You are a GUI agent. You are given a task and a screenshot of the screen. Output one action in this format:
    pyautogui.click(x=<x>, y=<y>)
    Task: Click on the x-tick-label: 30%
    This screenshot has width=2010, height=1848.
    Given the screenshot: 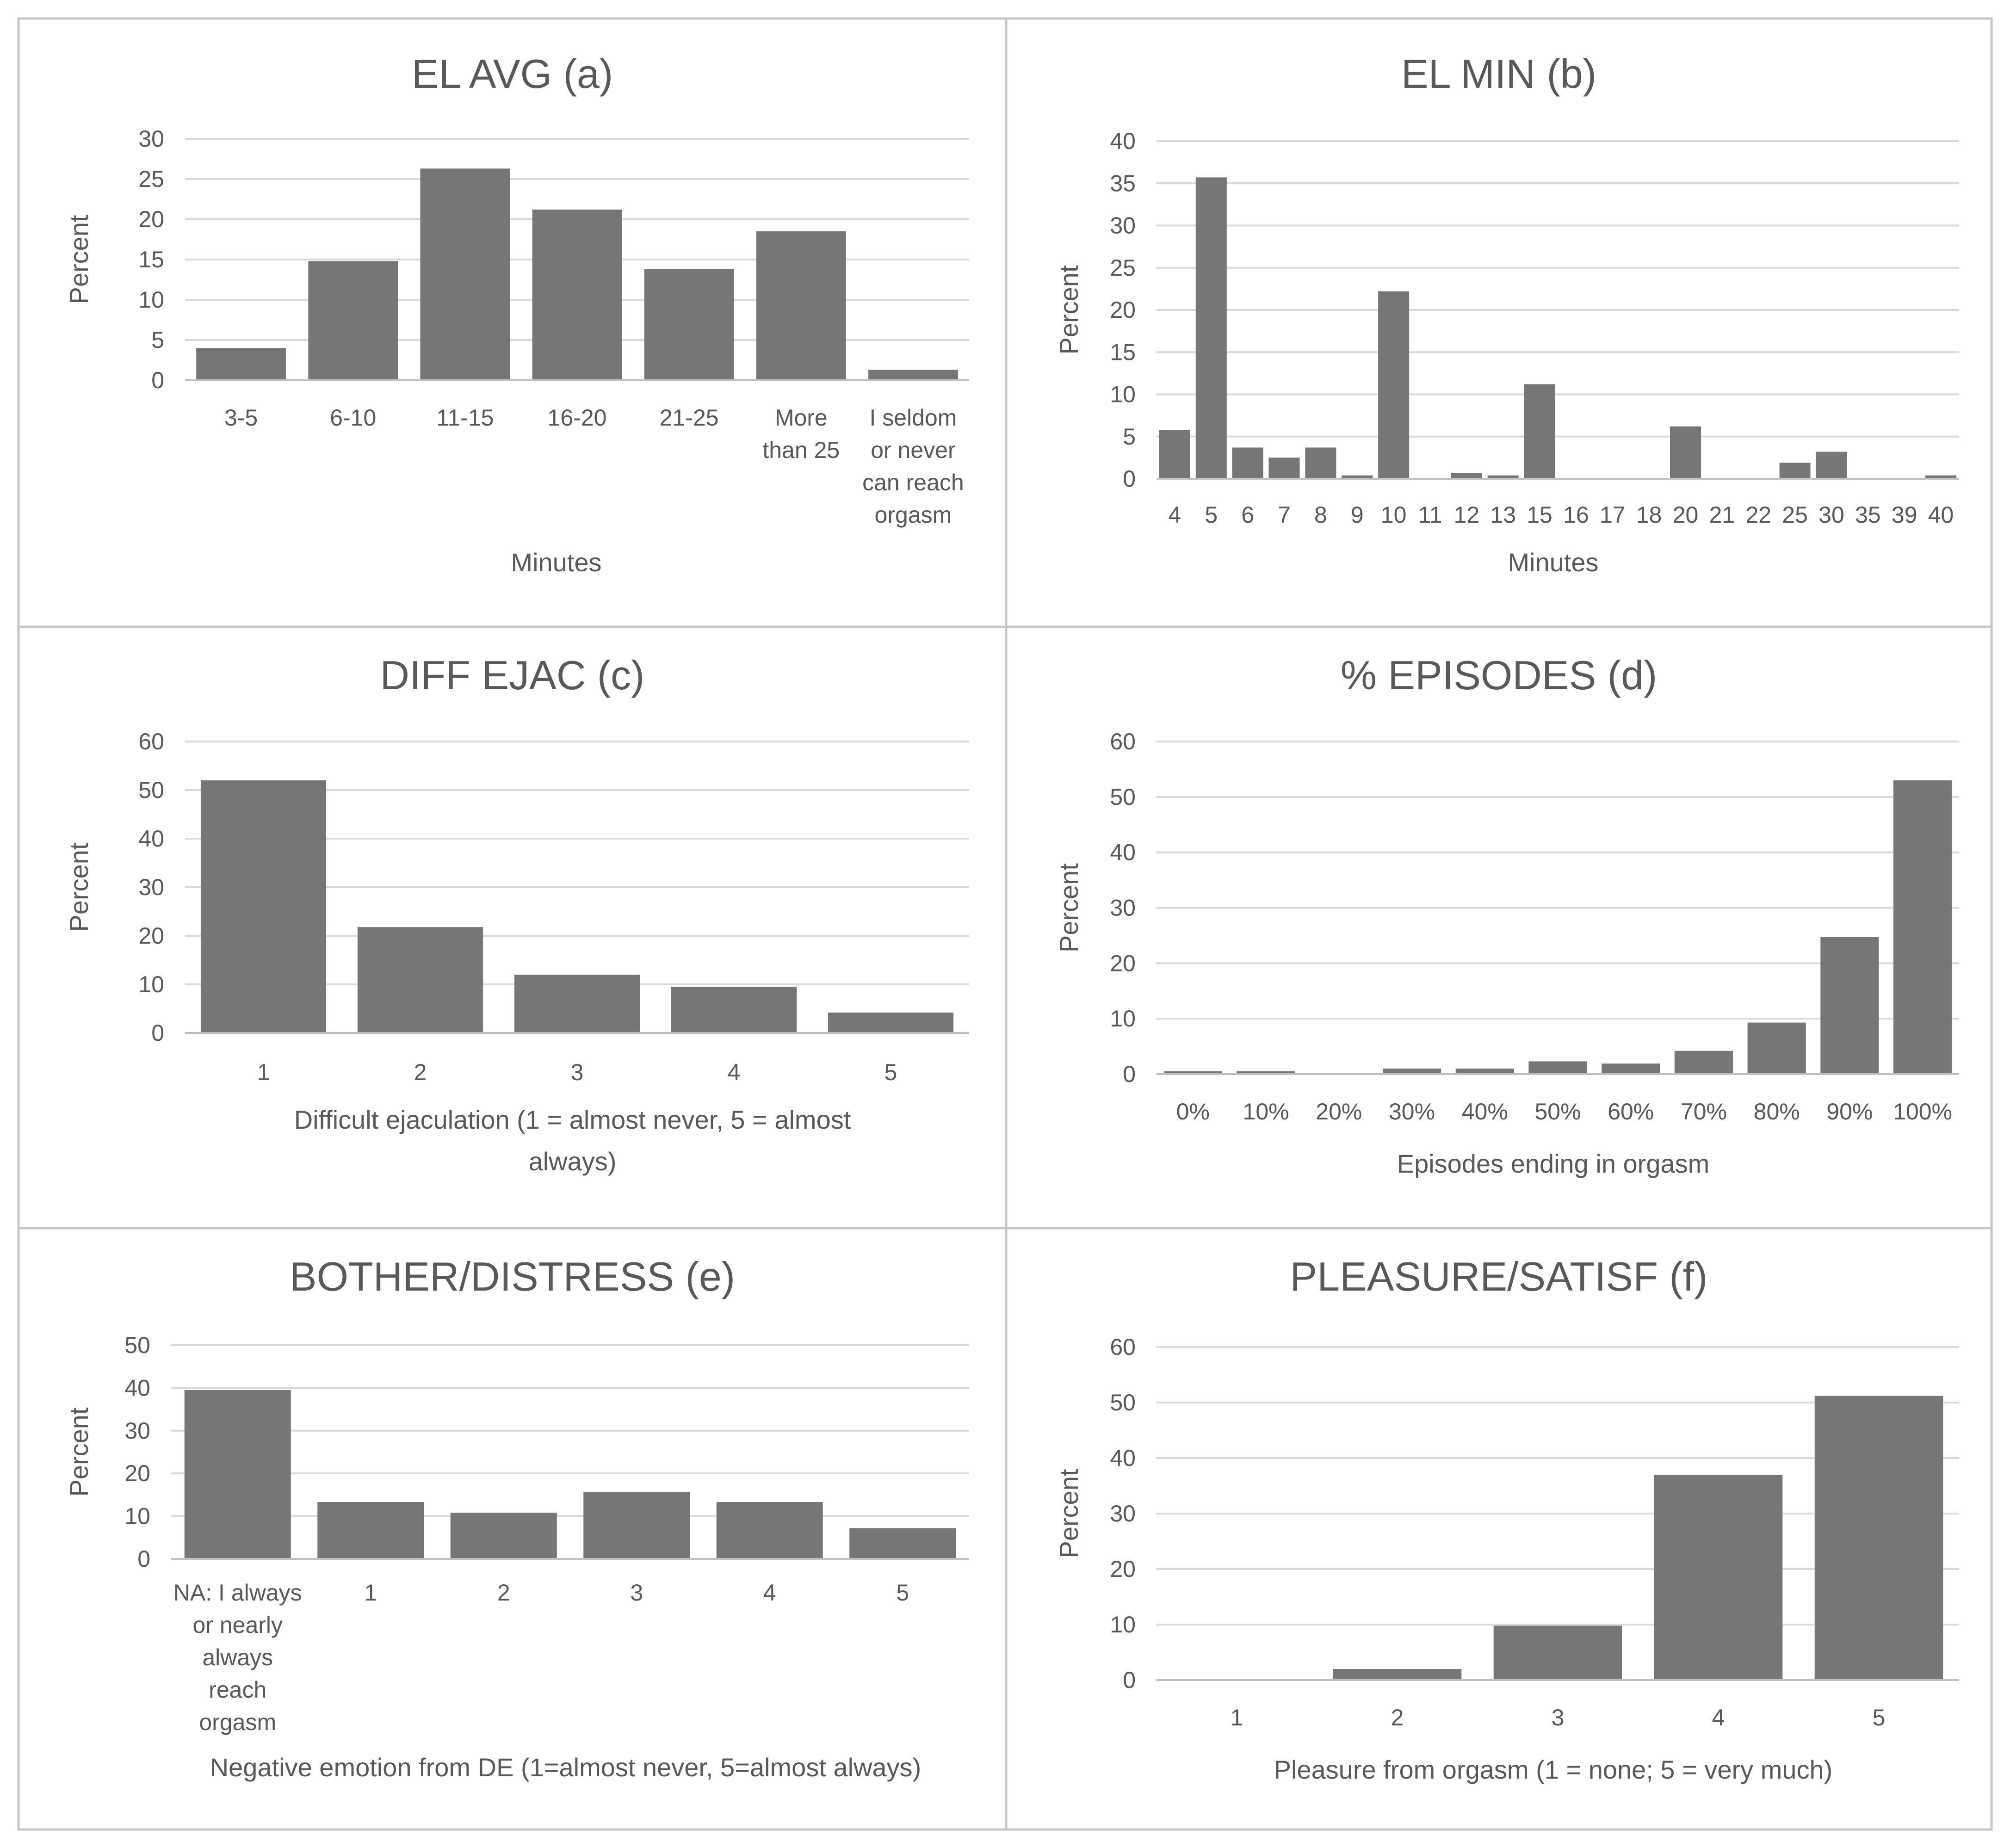 What is the action you would take?
    pyautogui.click(x=1412, y=1112)
    